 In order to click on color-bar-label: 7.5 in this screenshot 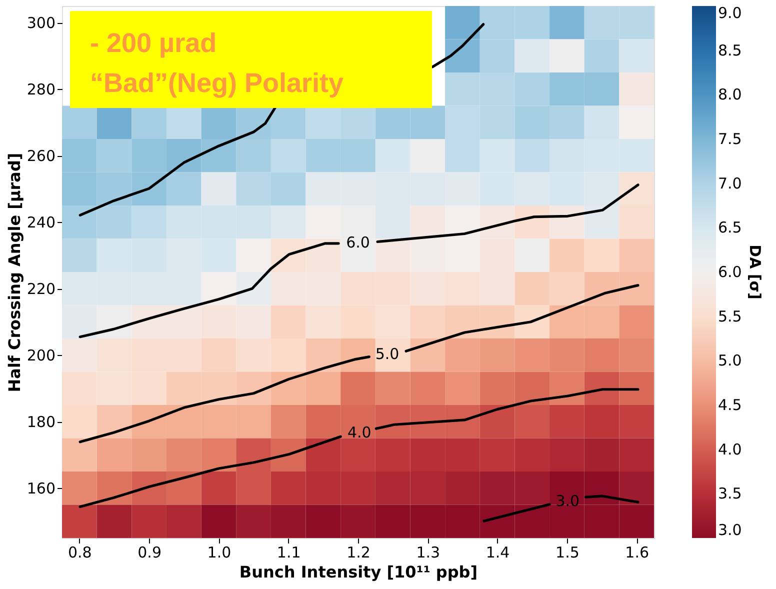, I will do `click(730, 139)`.